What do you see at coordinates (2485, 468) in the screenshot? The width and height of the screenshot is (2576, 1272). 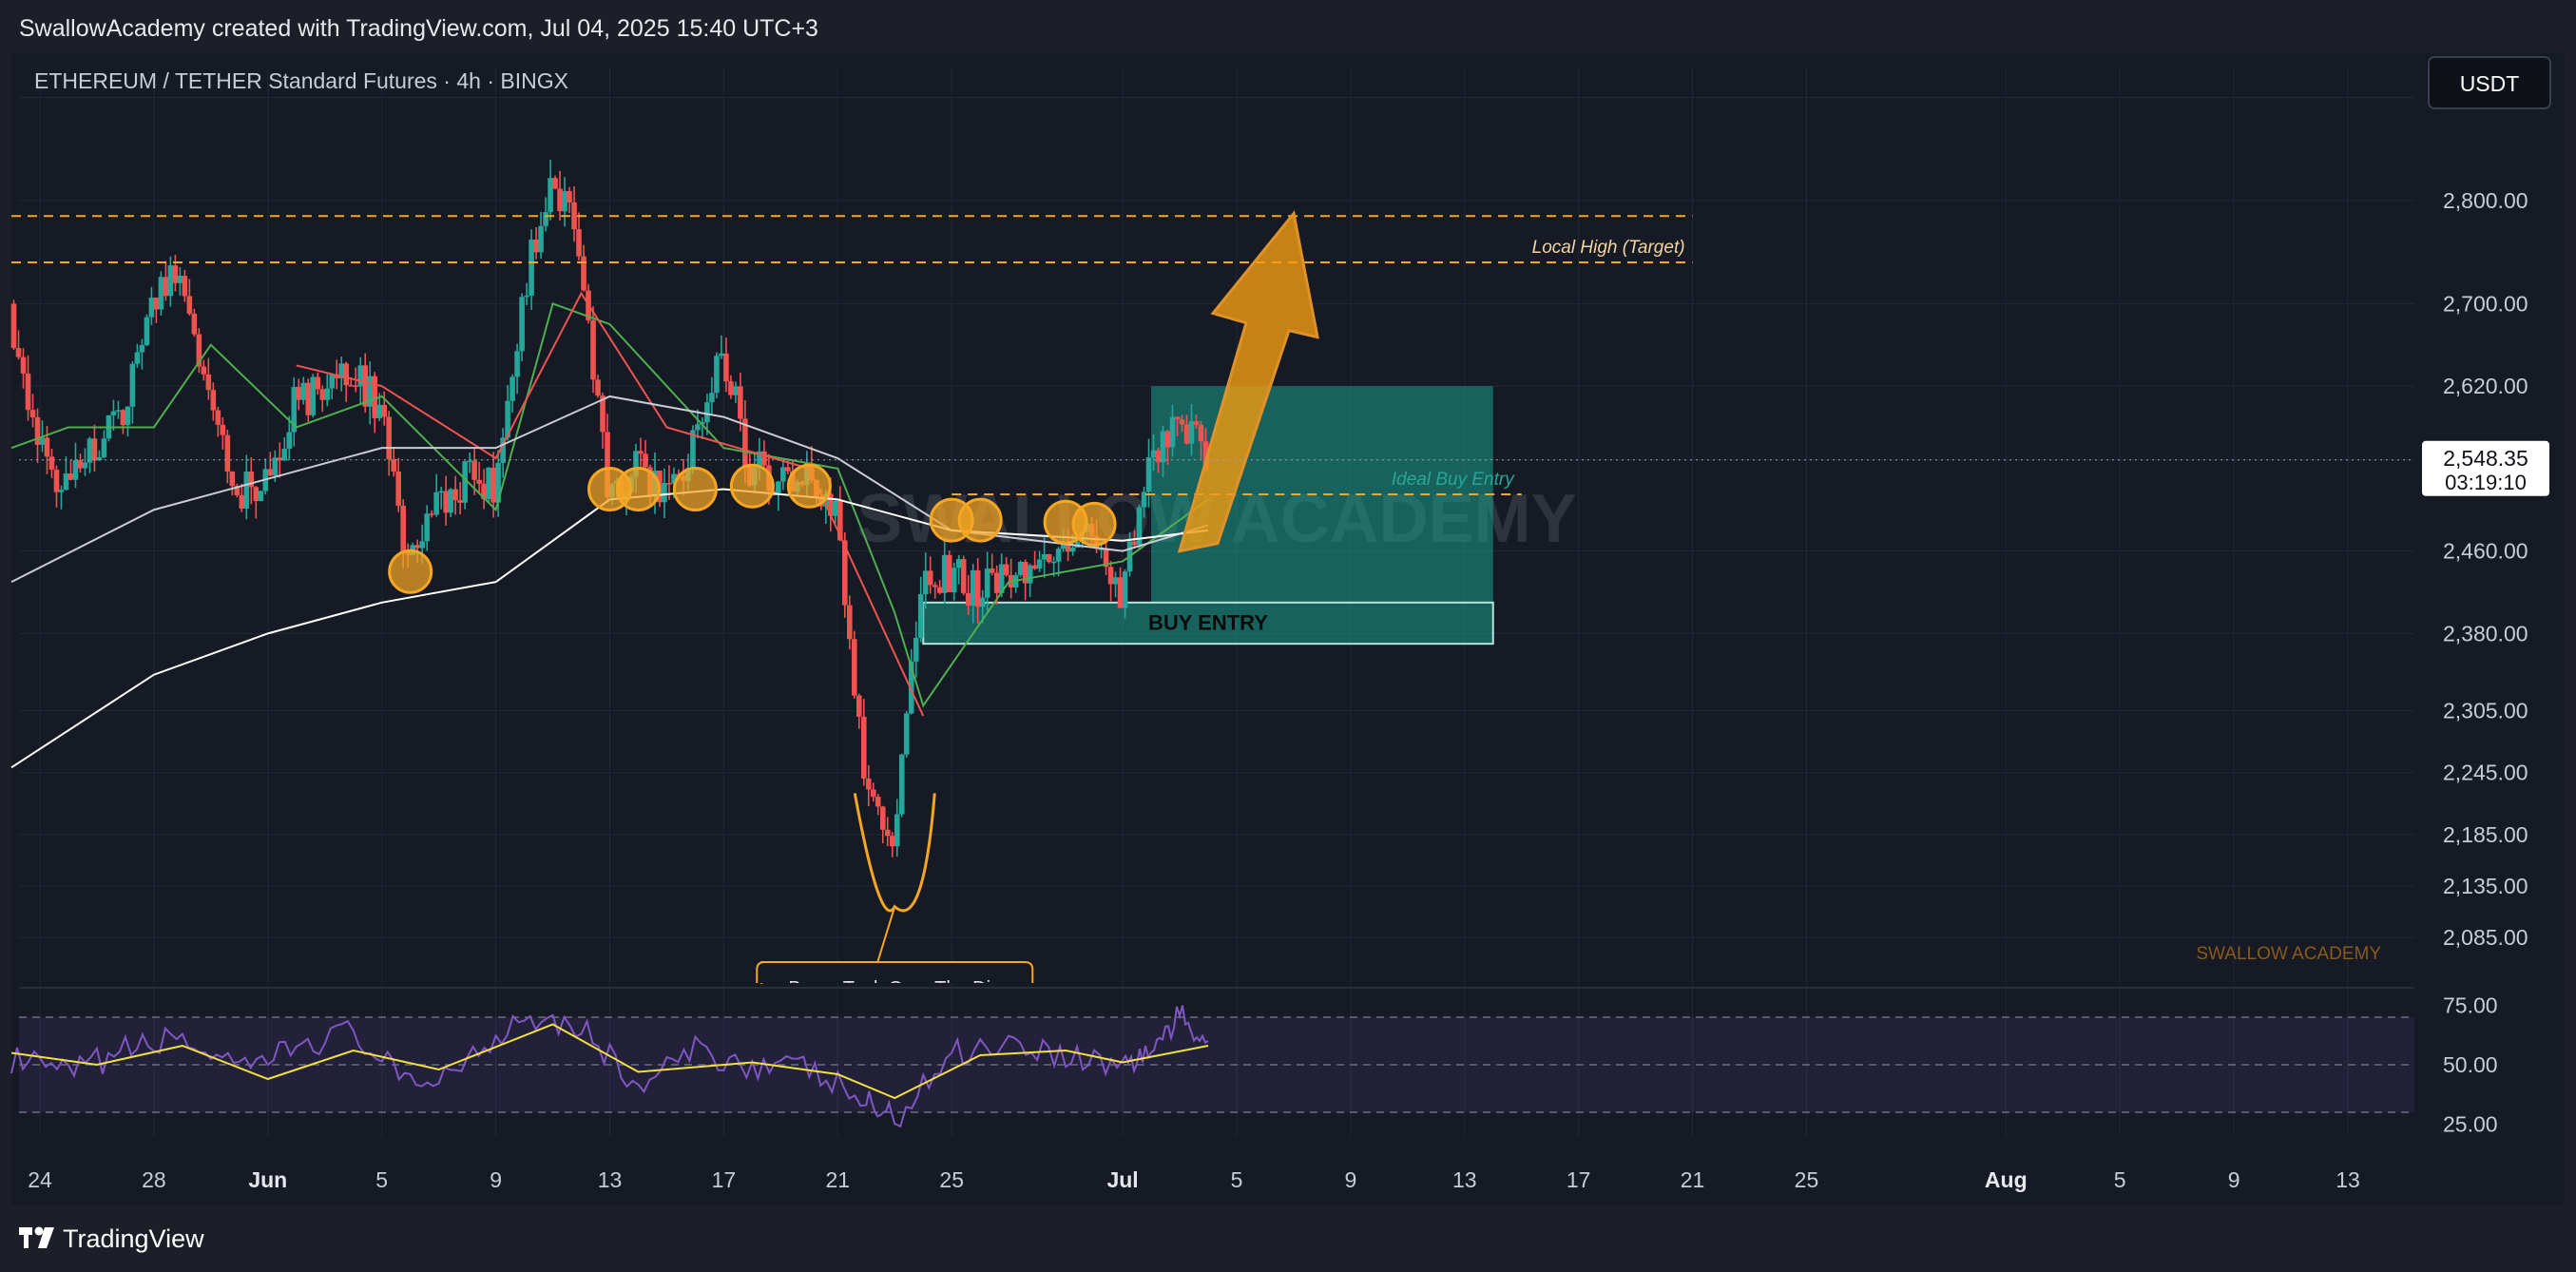 I see `current-price-tag` at bounding box center [2485, 468].